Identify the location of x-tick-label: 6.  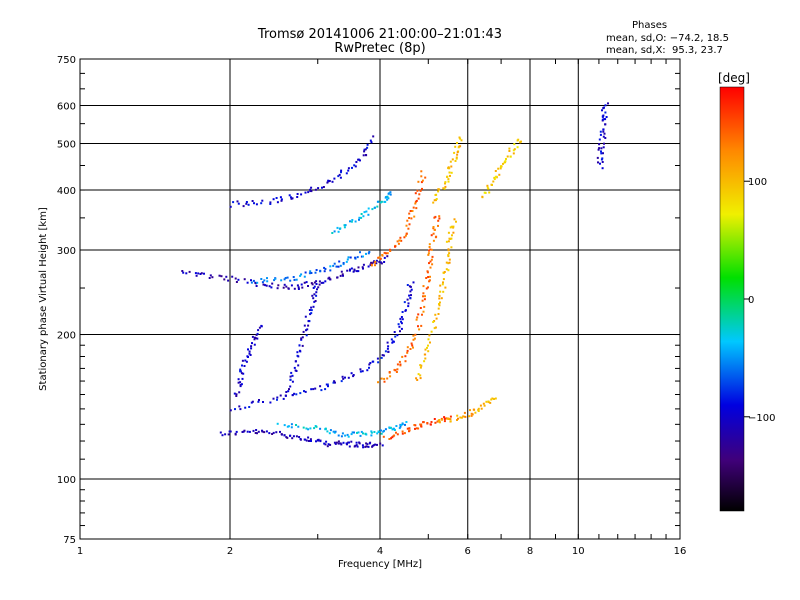
(468, 551).